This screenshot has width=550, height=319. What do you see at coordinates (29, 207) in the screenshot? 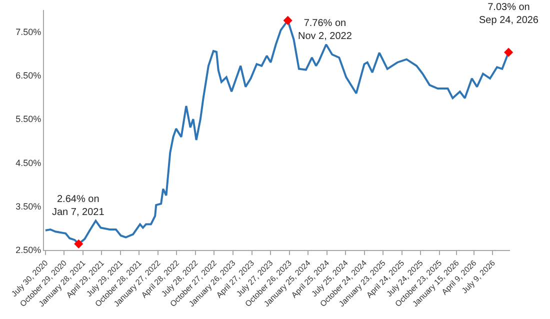
I see `y-tick-label: 3.50%` at bounding box center [29, 207].